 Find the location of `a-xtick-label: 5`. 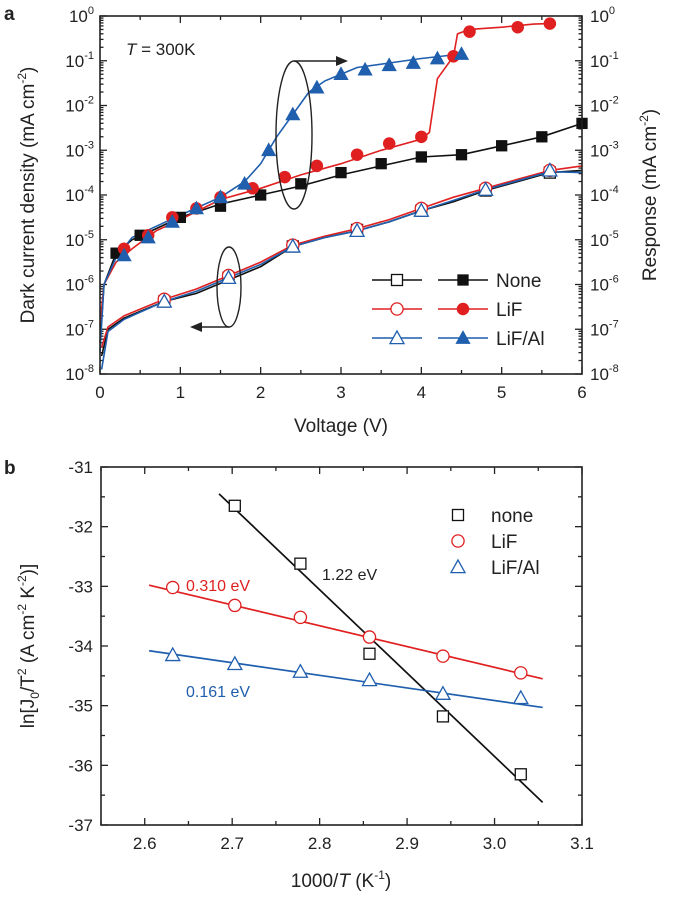

a-xtick-label: 5 is located at coordinates (501, 392).